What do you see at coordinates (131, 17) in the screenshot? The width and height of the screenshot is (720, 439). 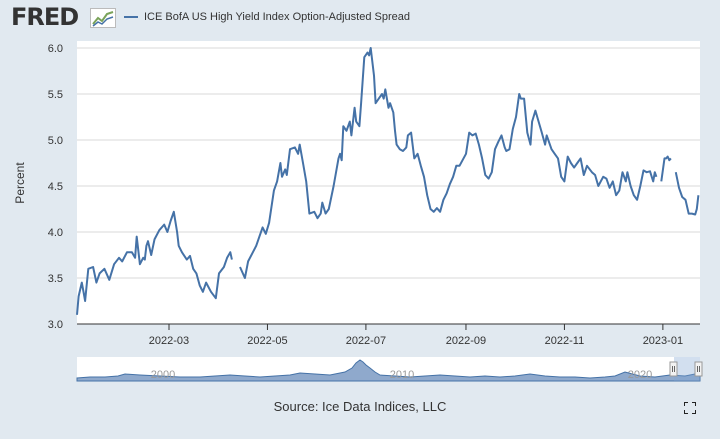 I see `legend-line-swatch` at bounding box center [131, 17].